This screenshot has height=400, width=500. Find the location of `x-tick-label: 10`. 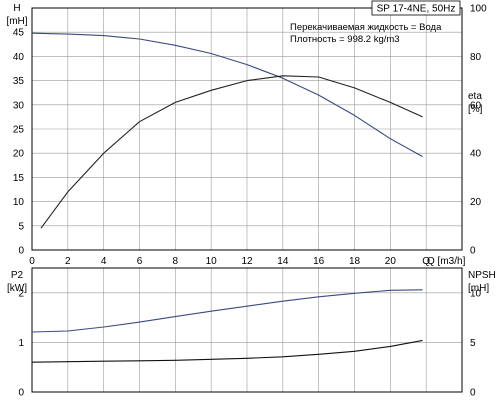

x-tick-label: 10 is located at coordinates (212, 261).